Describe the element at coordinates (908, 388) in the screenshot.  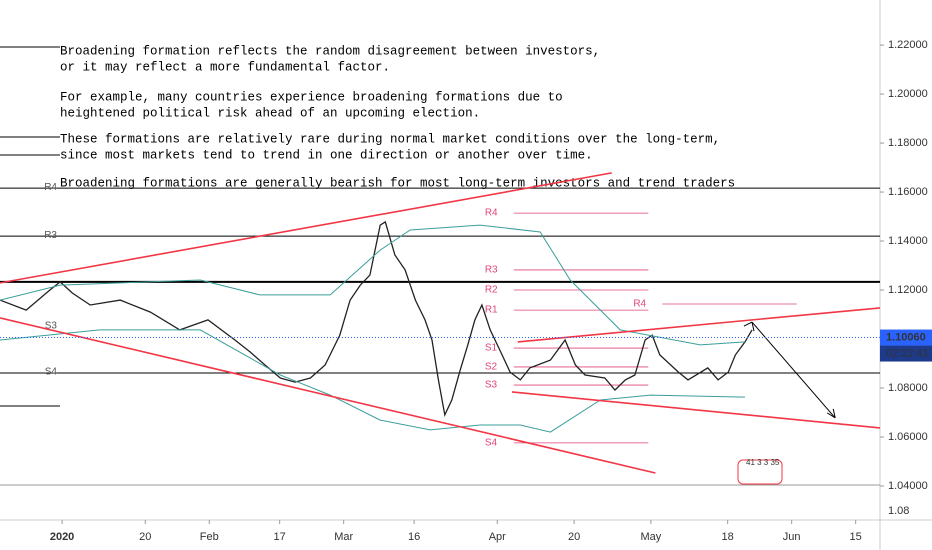
I see `y-tick-label: 1.08000` at that location.